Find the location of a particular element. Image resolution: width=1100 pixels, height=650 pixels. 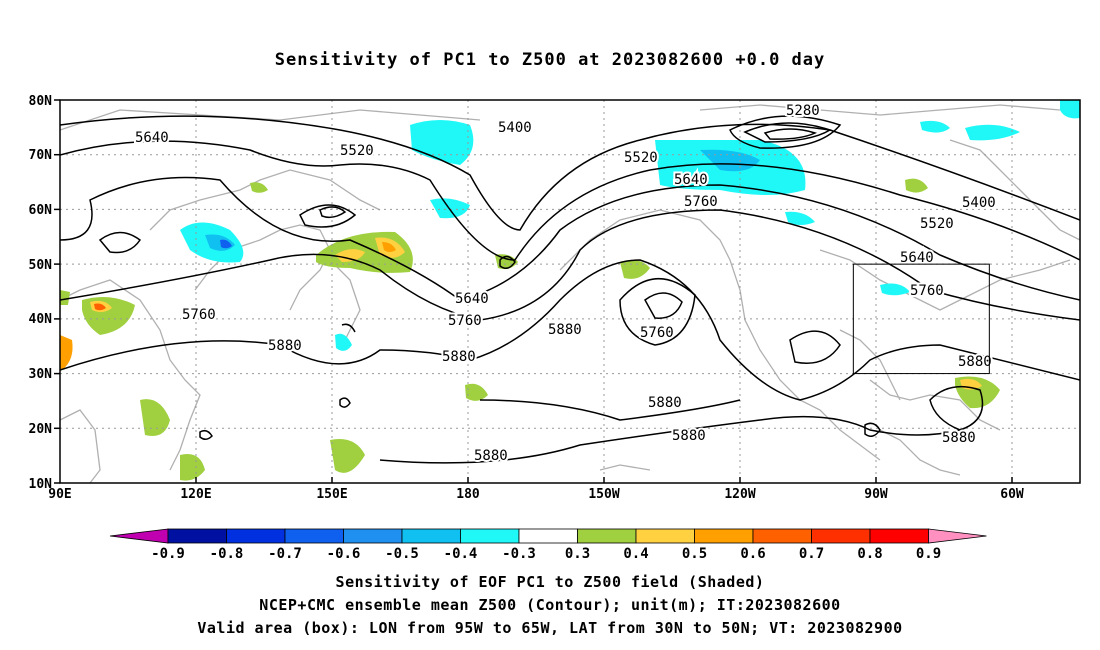

colorbar-label: -0.8 is located at coordinates (227, 554).